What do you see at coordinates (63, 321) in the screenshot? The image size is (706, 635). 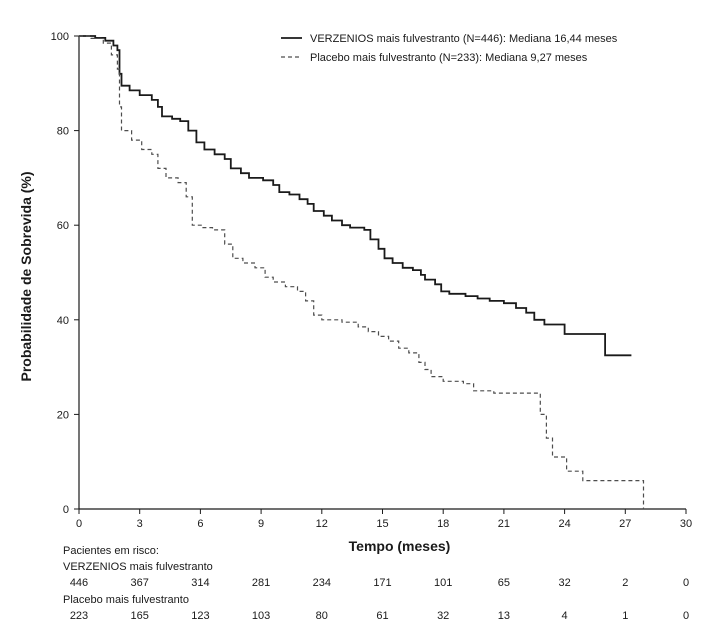 I see `y-tick-label: 40` at bounding box center [63, 321].